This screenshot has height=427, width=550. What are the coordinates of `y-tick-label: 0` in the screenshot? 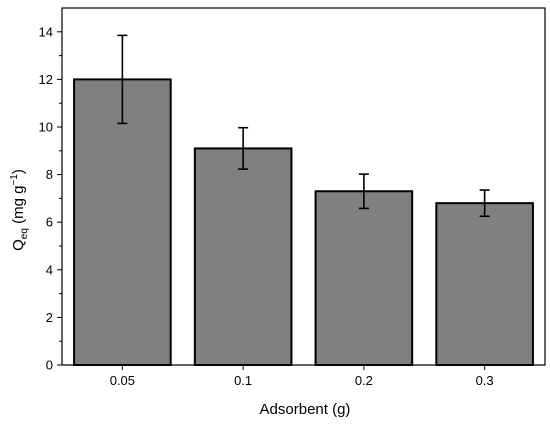 It's located at (49, 365).